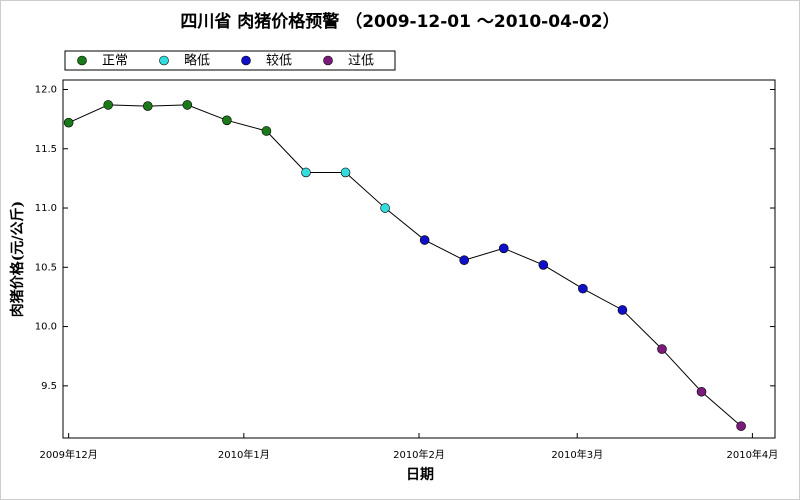  I want to click on x-axis-label: 日期, so click(420, 475).